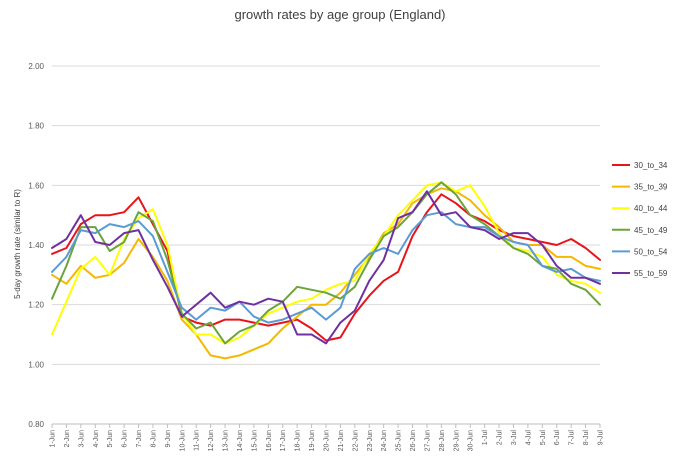  I want to click on x-tick-label: 6-Jun, so click(125, 439).